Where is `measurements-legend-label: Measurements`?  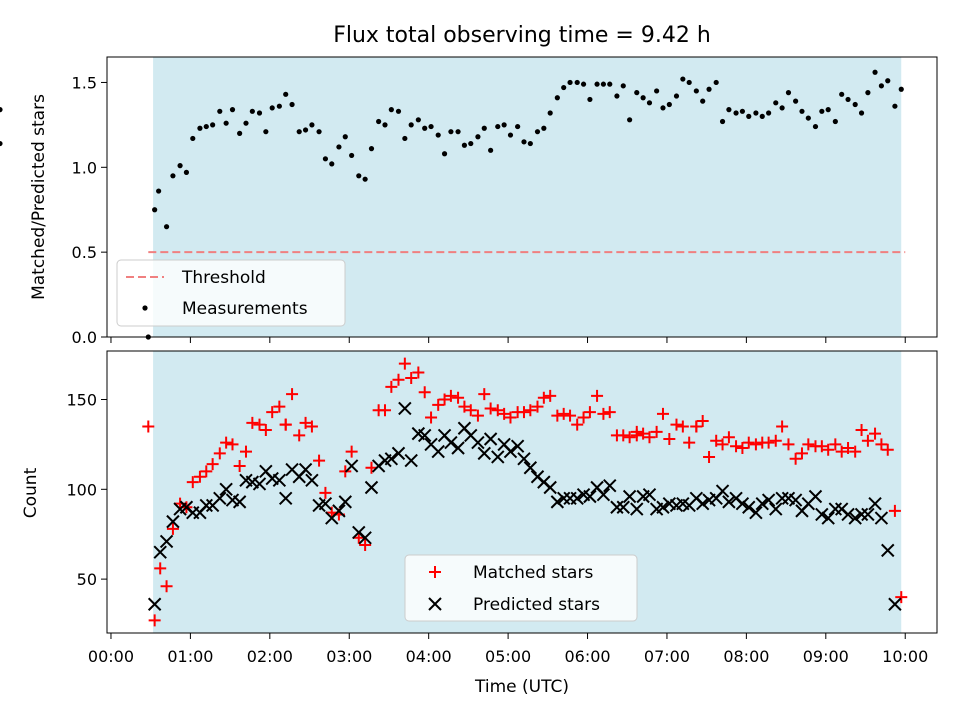 measurements-legend-label: Measurements is located at coordinates (245, 309).